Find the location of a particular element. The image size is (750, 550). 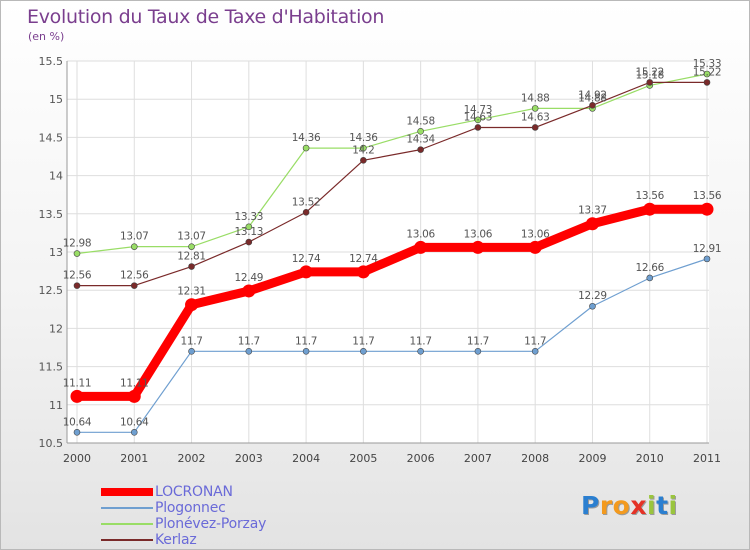

legend-swatch-locronan is located at coordinates (127, 492).